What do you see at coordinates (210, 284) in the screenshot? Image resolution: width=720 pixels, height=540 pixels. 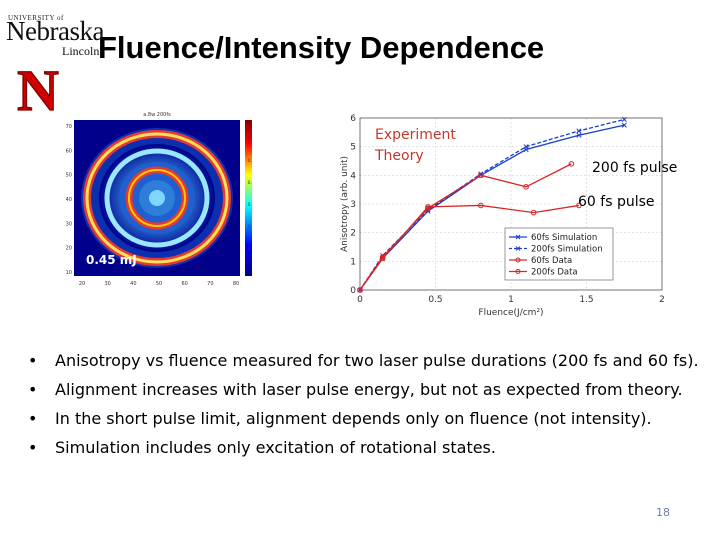 I see `heatmap-x-tick-label: 70` at bounding box center [210, 284].